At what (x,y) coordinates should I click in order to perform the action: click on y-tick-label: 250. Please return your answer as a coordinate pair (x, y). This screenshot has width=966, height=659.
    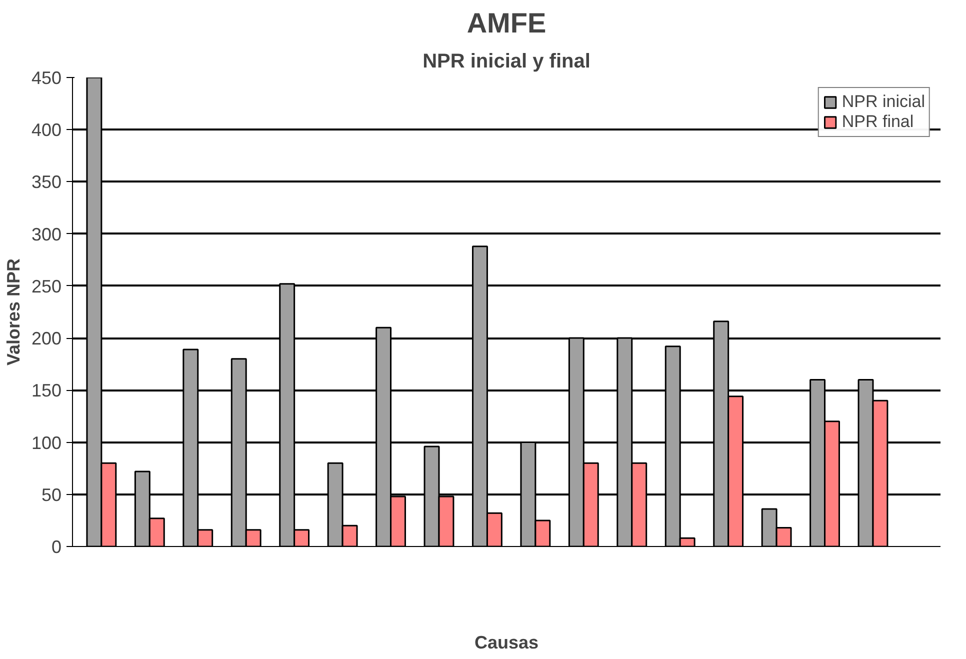
    Looking at the image, I should click on (46, 286).